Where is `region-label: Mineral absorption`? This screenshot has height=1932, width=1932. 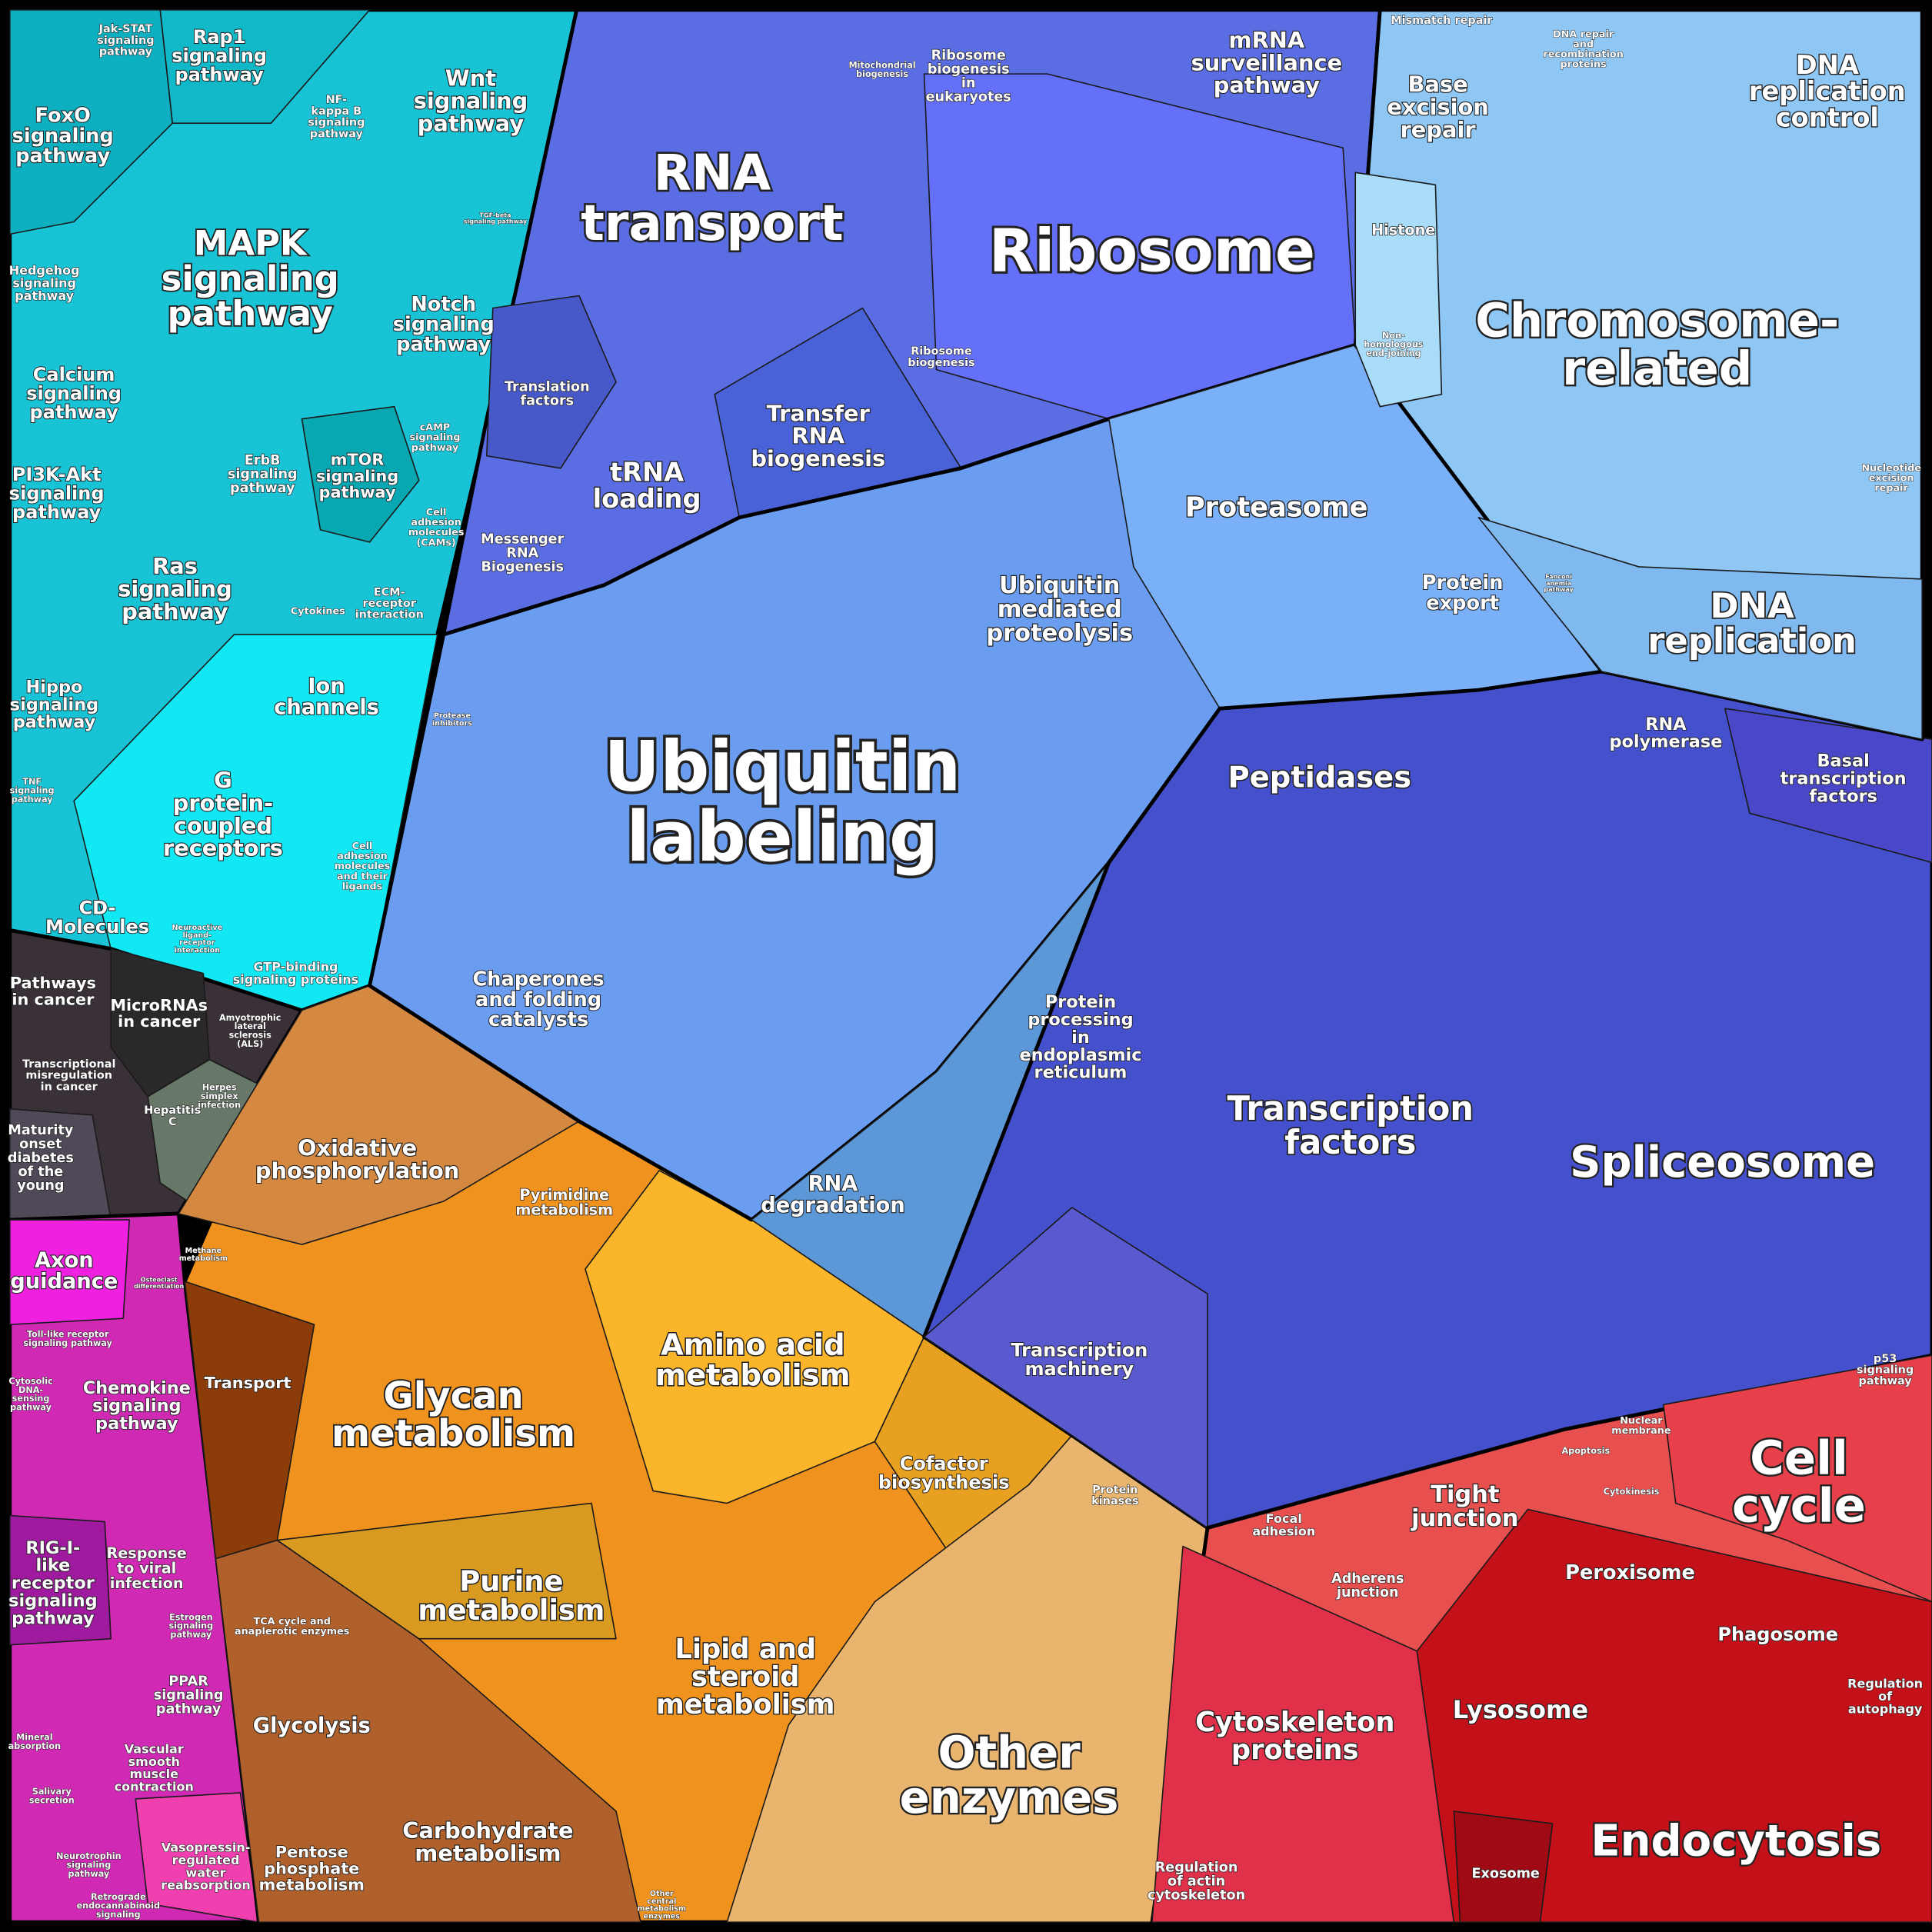 region-label: Mineral absorption is located at coordinates (34, 1742).